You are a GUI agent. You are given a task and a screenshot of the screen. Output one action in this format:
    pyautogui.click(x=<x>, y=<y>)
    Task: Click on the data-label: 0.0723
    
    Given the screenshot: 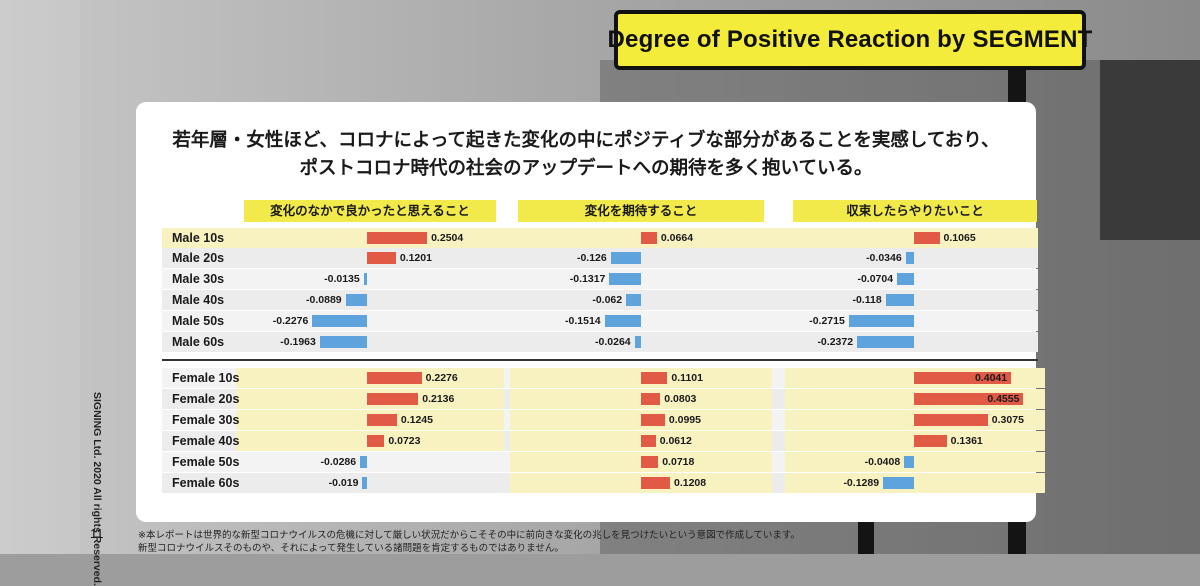 What is the action you would take?
    pyautogui.click(x=404, y=441)
    